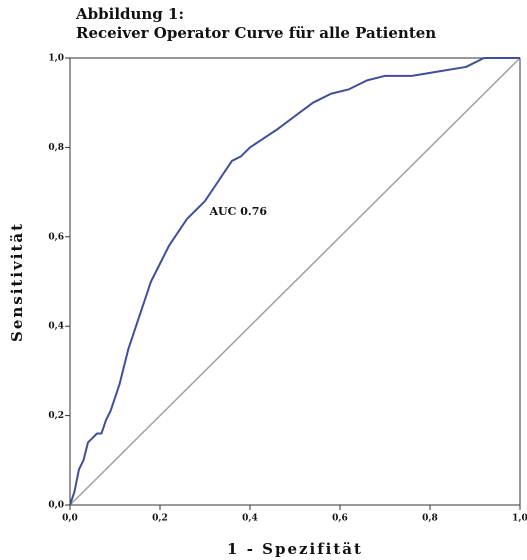  Describe the element at coordinates (160, 519) in the screenshot. I see `x-tick-label: 0,2` at that location.